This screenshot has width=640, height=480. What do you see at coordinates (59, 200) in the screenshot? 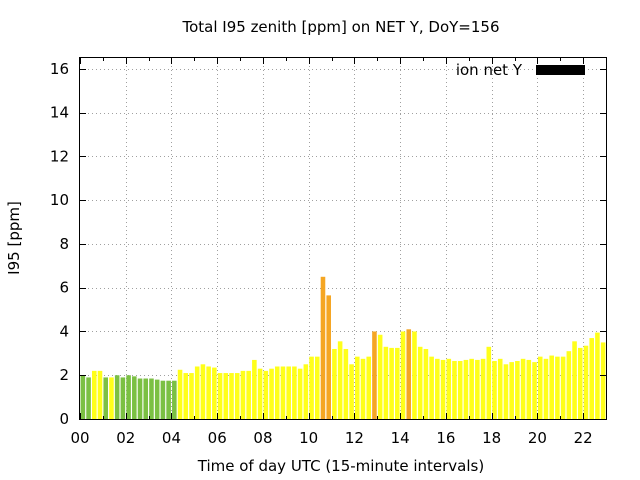
I see `y-tick-label: 10` at bounding box center [59, 200].